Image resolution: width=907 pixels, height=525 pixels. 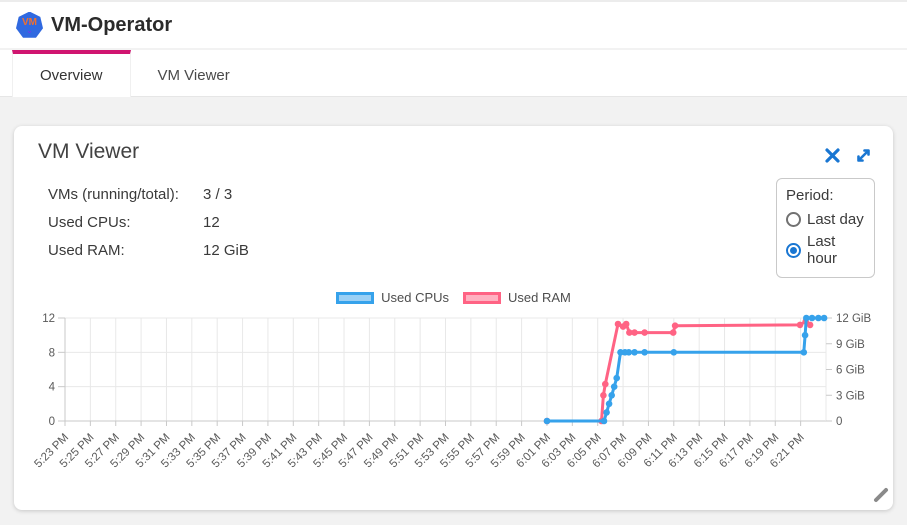 I want to click on legend-used-ram-swatch, so click(x=482, y=297).